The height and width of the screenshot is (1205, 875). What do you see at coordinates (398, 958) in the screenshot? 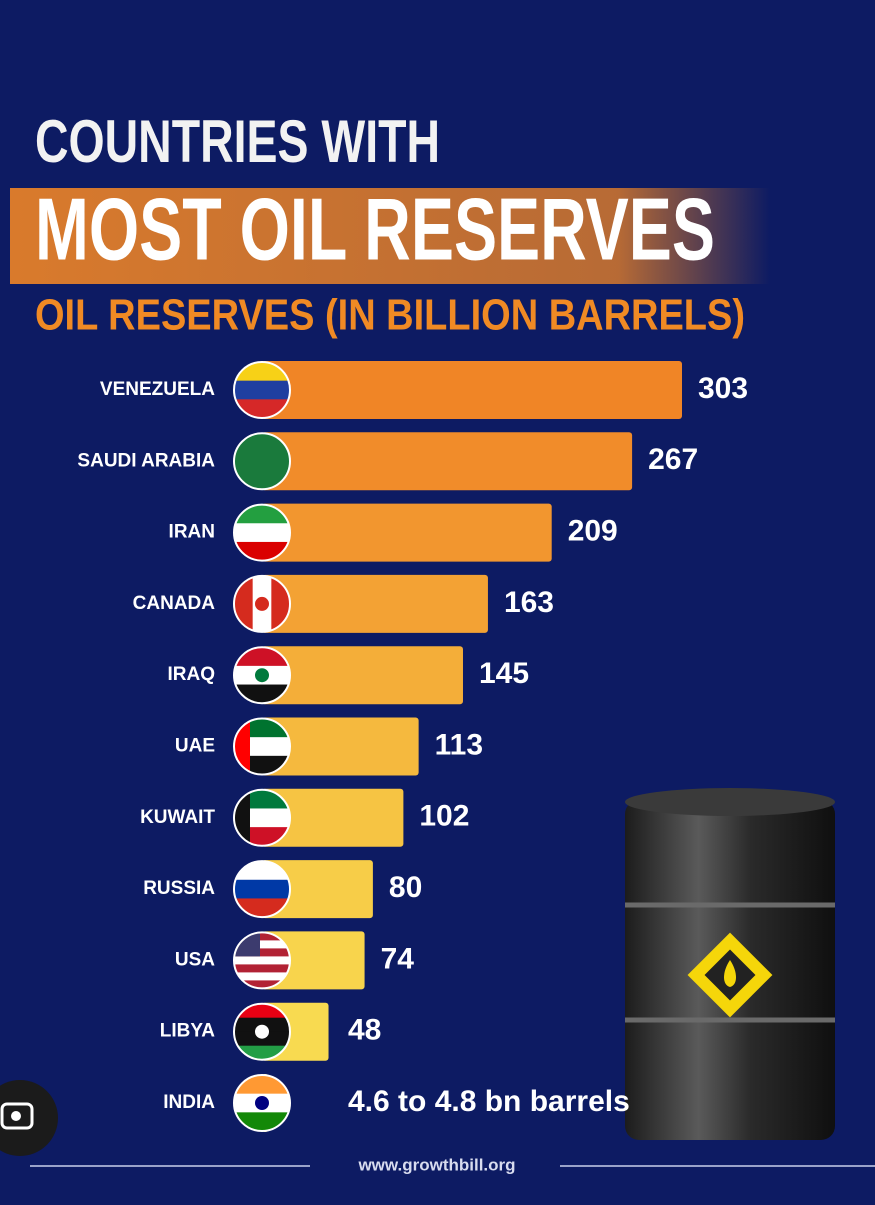
I see `value-label: 74` at bounding box center [398, 958].